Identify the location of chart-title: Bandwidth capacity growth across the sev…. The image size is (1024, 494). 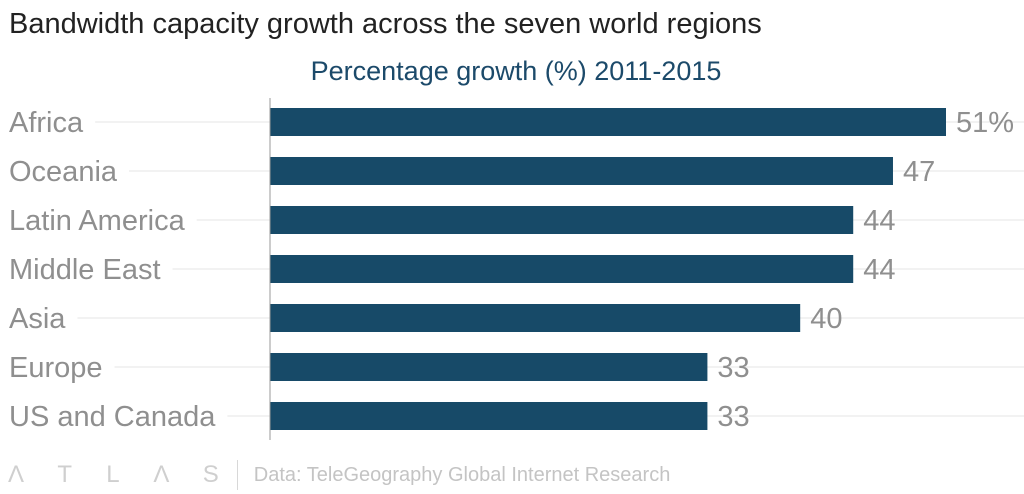
(385, 24).